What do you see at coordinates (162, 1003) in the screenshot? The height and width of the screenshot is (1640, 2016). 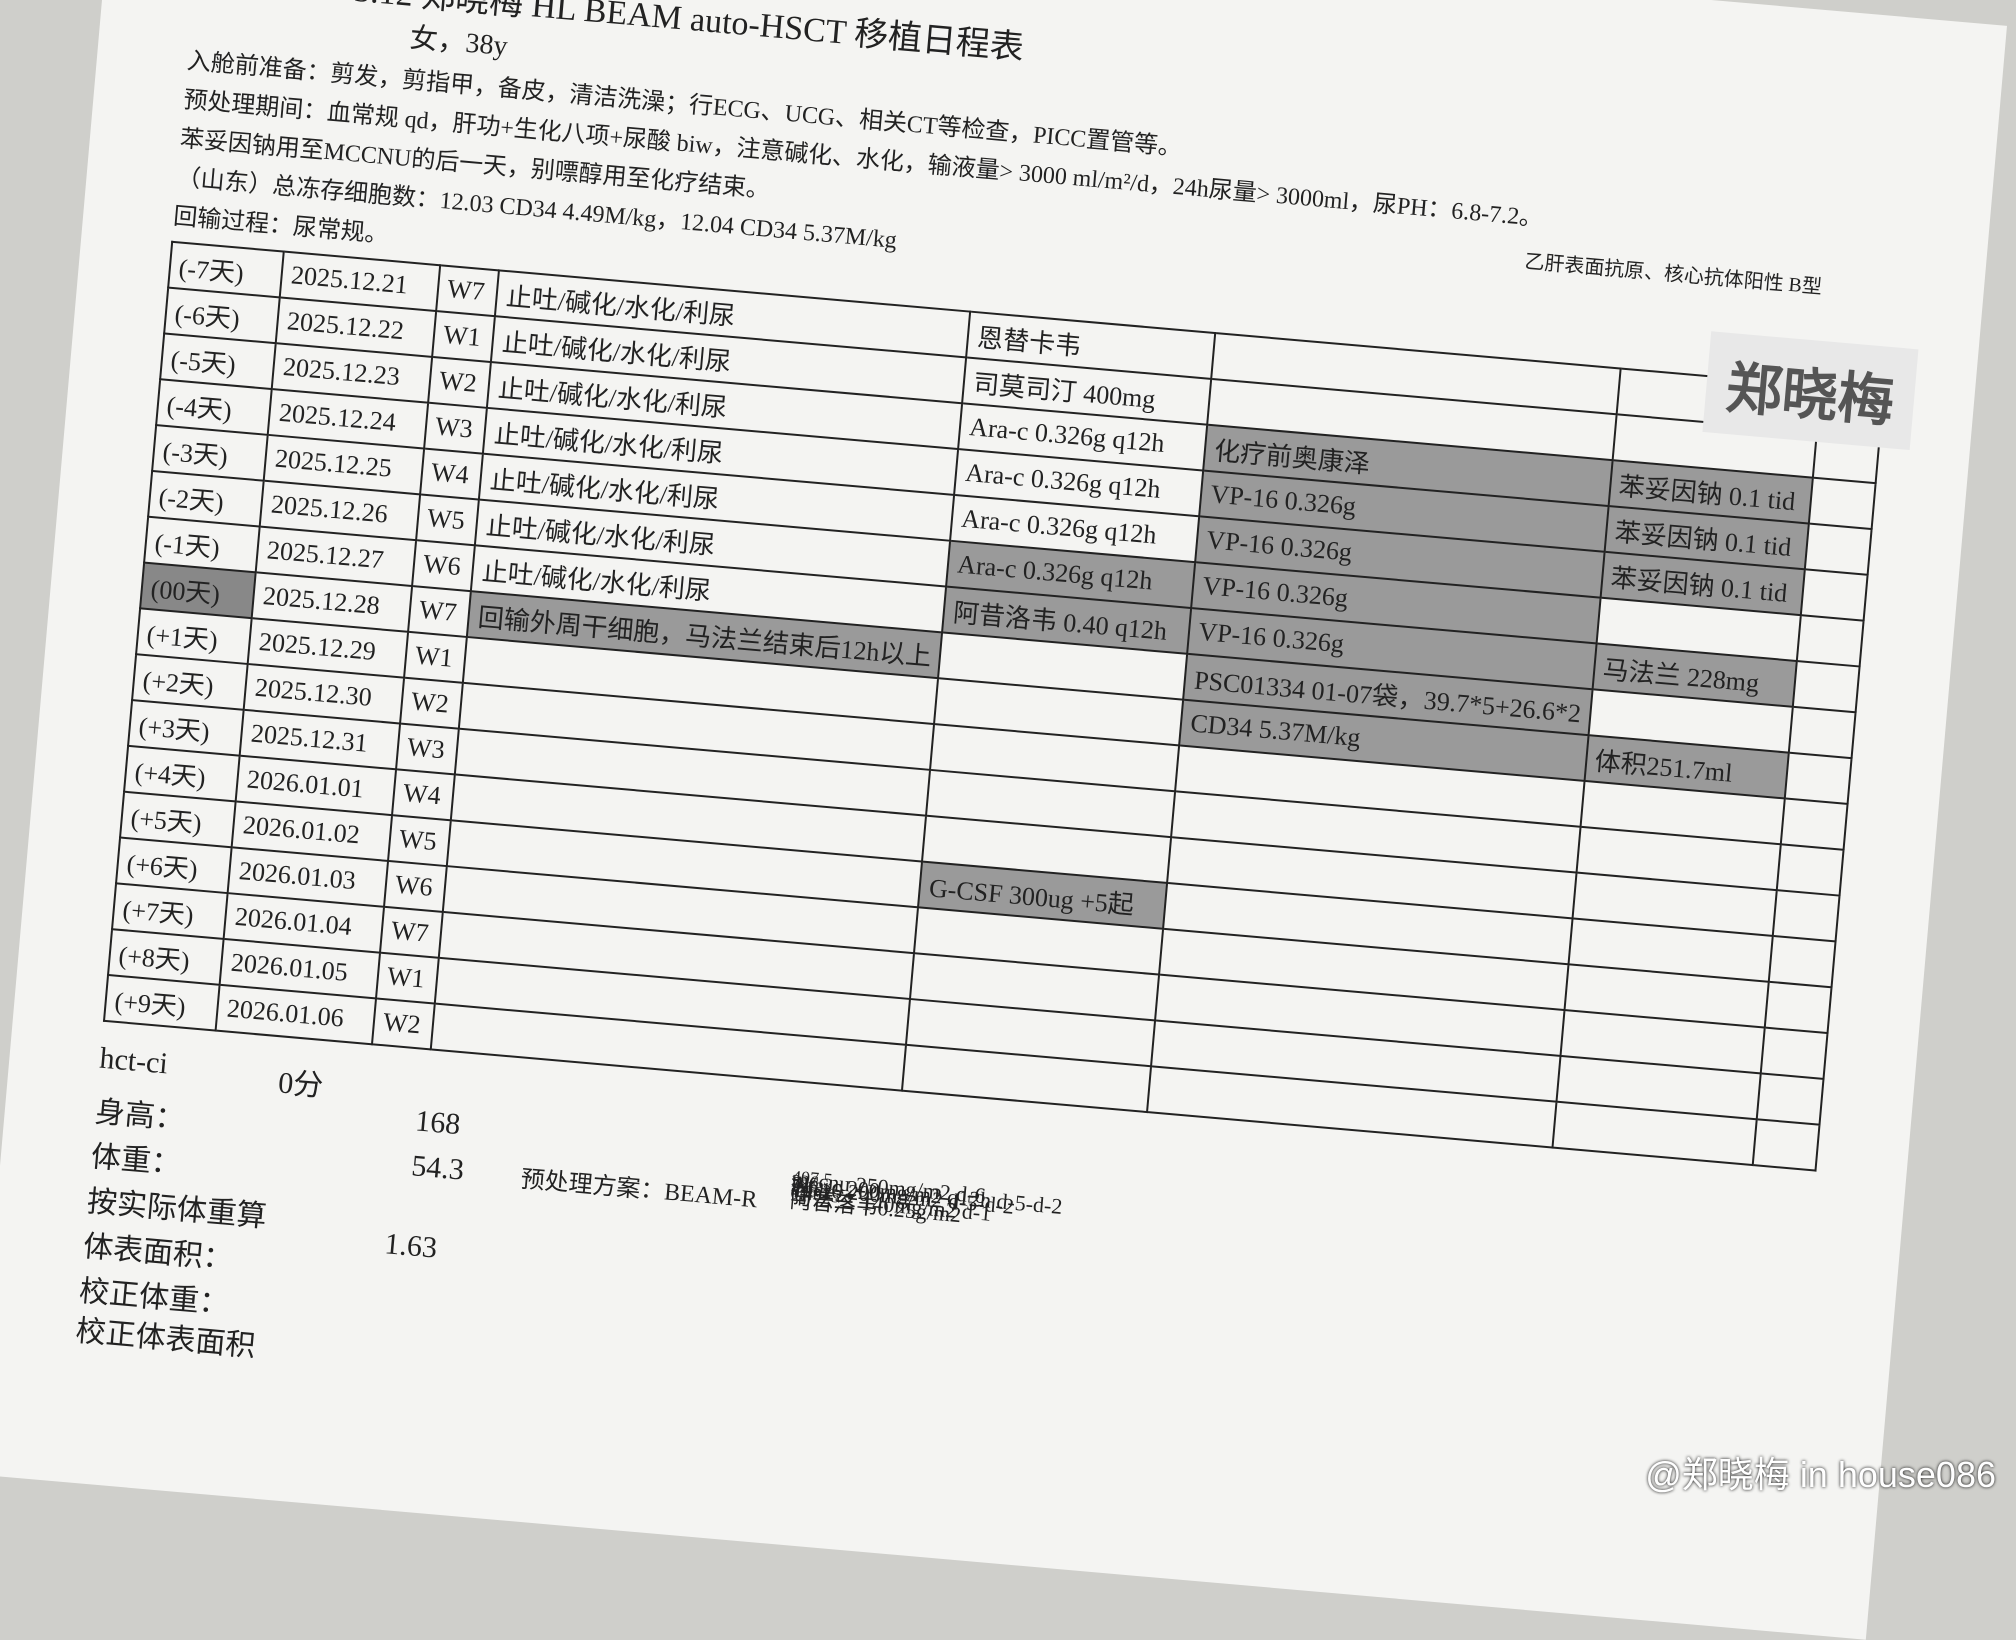 I see `table-cell: (+9天)` at bounding box center [162, 1003].